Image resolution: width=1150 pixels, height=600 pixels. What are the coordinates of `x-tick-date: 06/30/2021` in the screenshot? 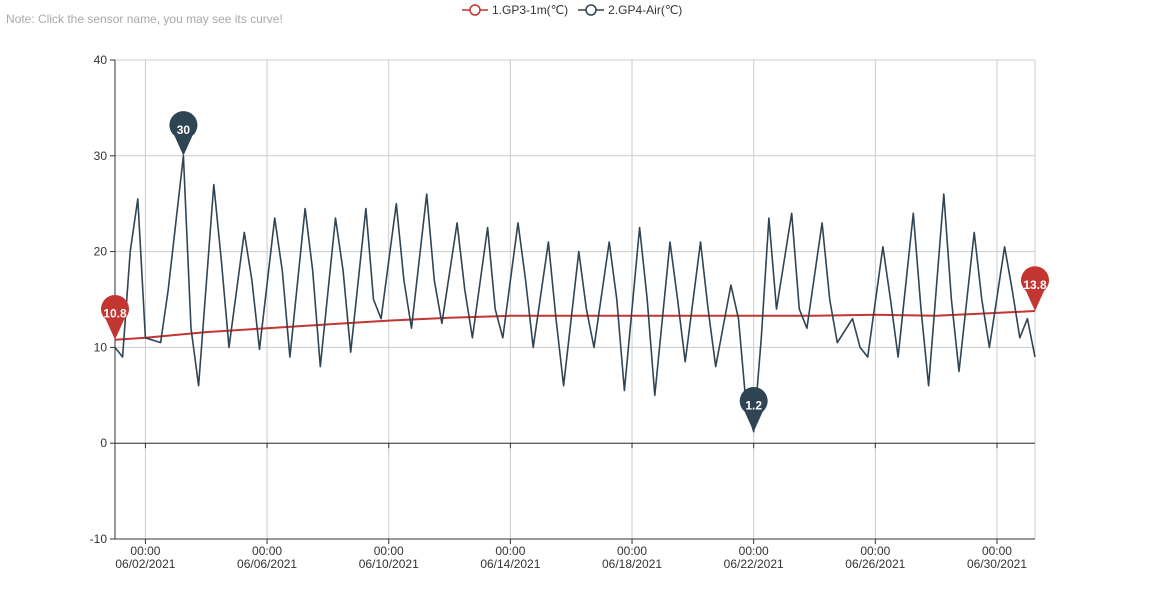 It's located at (997, 564).